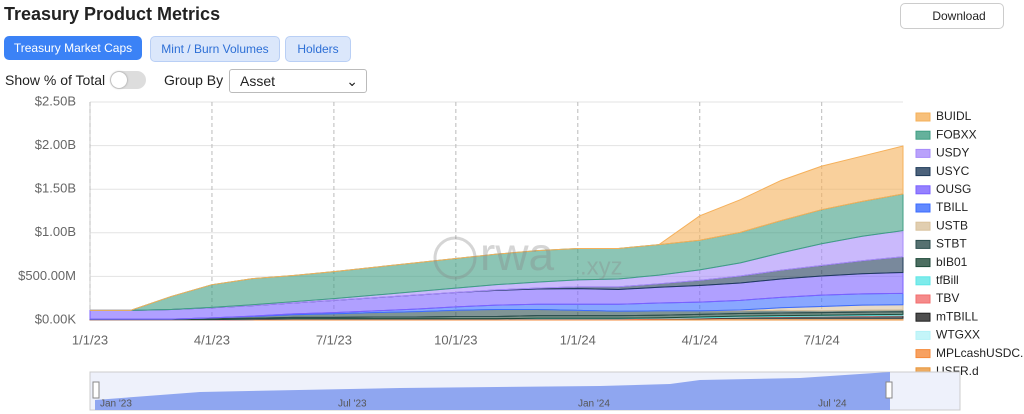  I want to click on tab: Treasury Market Caps, so click(73, 48).